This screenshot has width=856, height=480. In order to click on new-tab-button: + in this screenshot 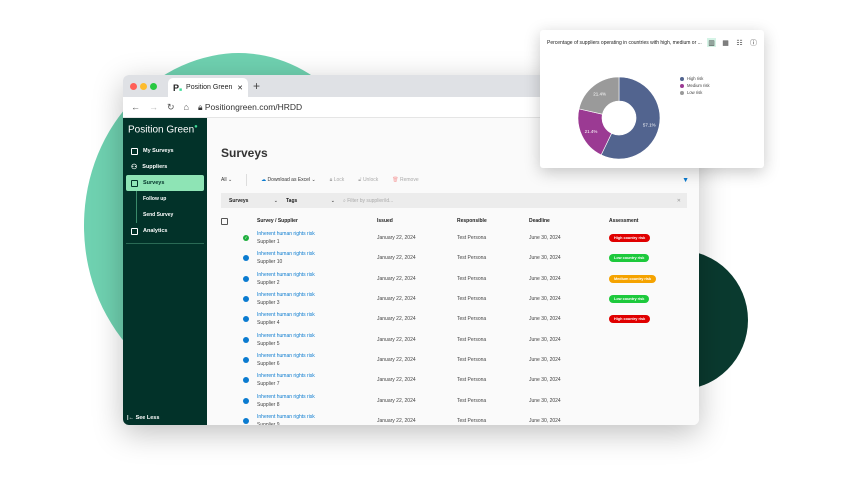, I will do `click(257, 86)`.